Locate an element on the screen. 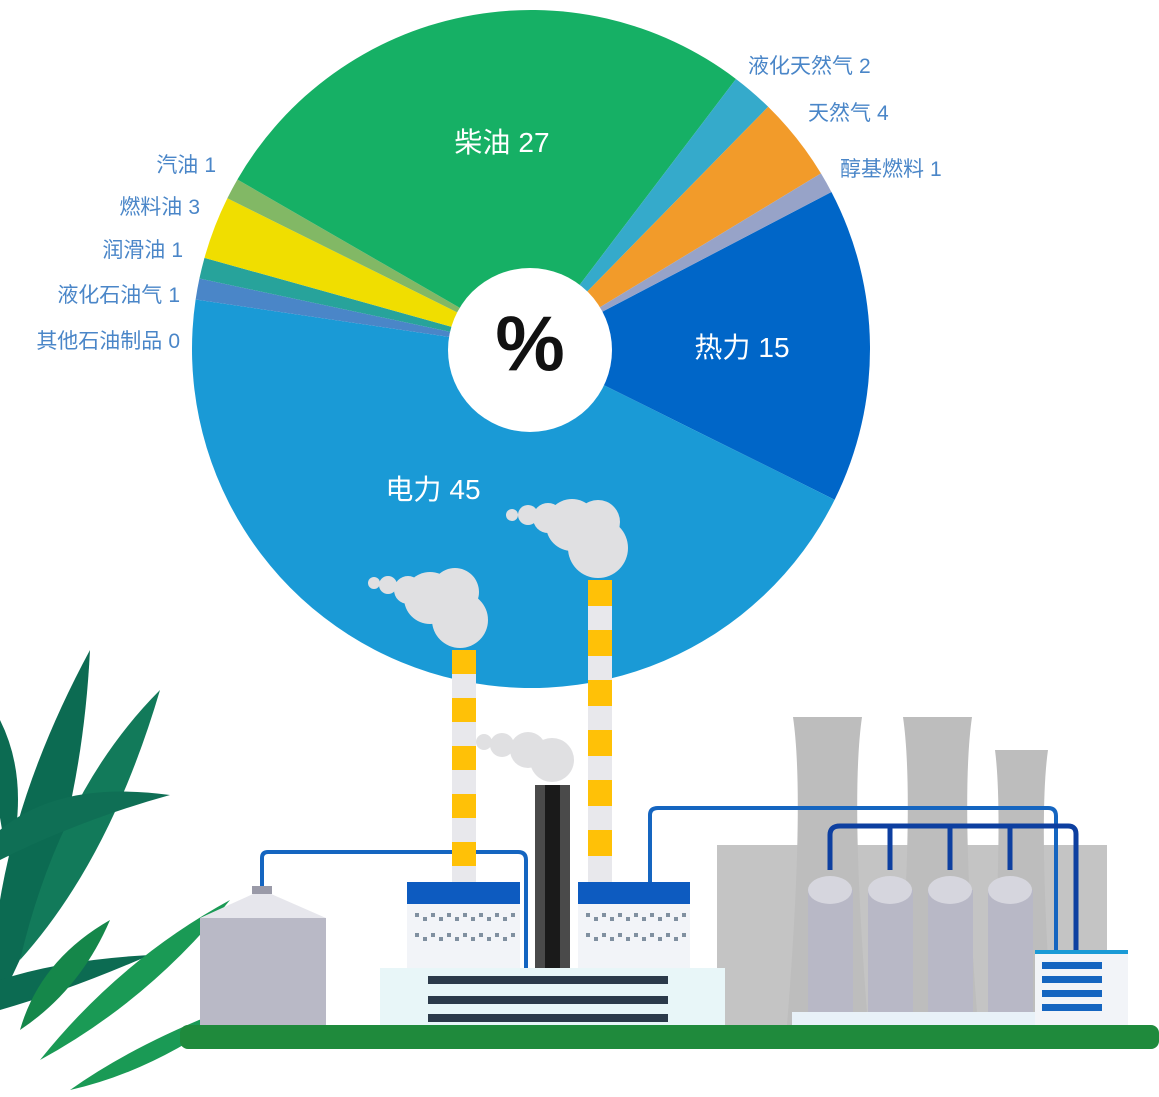 This screenshot has height=1097, width=1159. slice-label: 柴油 27 is located at coordinates (501, 142).